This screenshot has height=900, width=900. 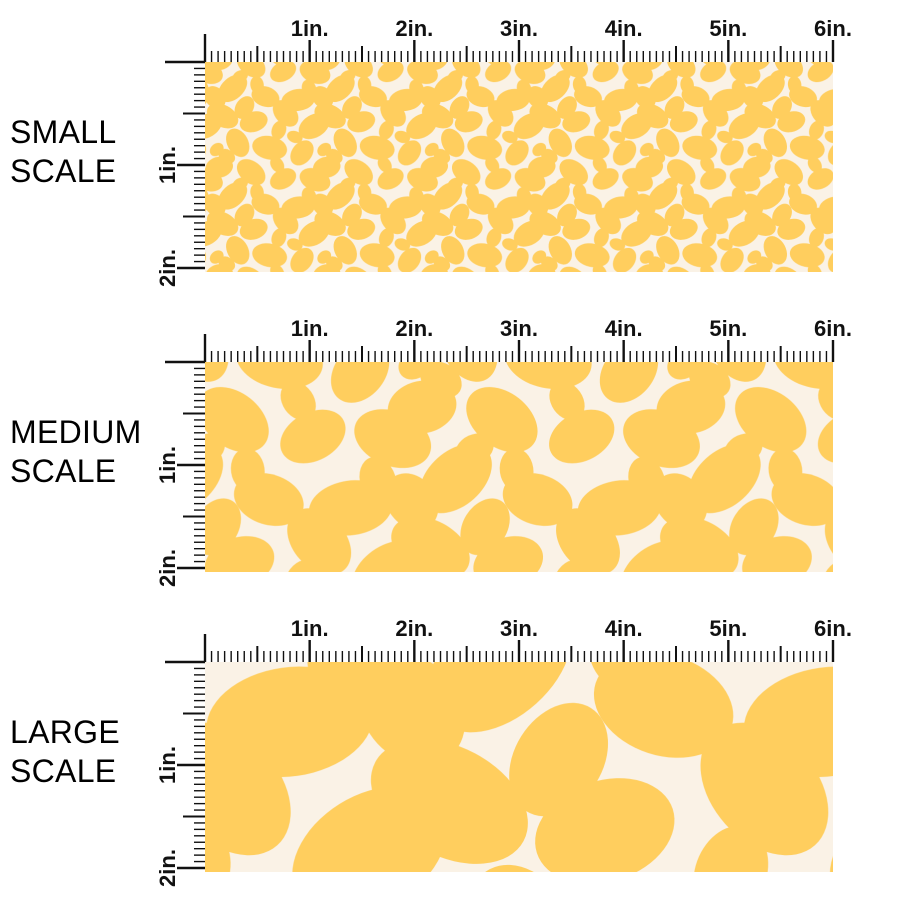 I want to click on scale-name-line1: LARGE, so click(x=65, y=732).